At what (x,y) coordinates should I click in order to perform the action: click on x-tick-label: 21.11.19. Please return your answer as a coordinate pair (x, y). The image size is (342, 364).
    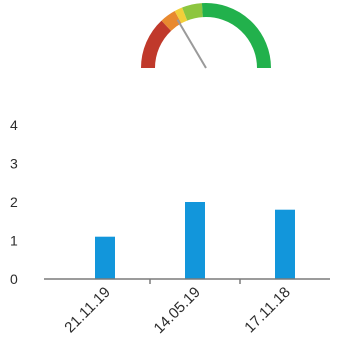
    Looking at the image, I should click on (87, 310).